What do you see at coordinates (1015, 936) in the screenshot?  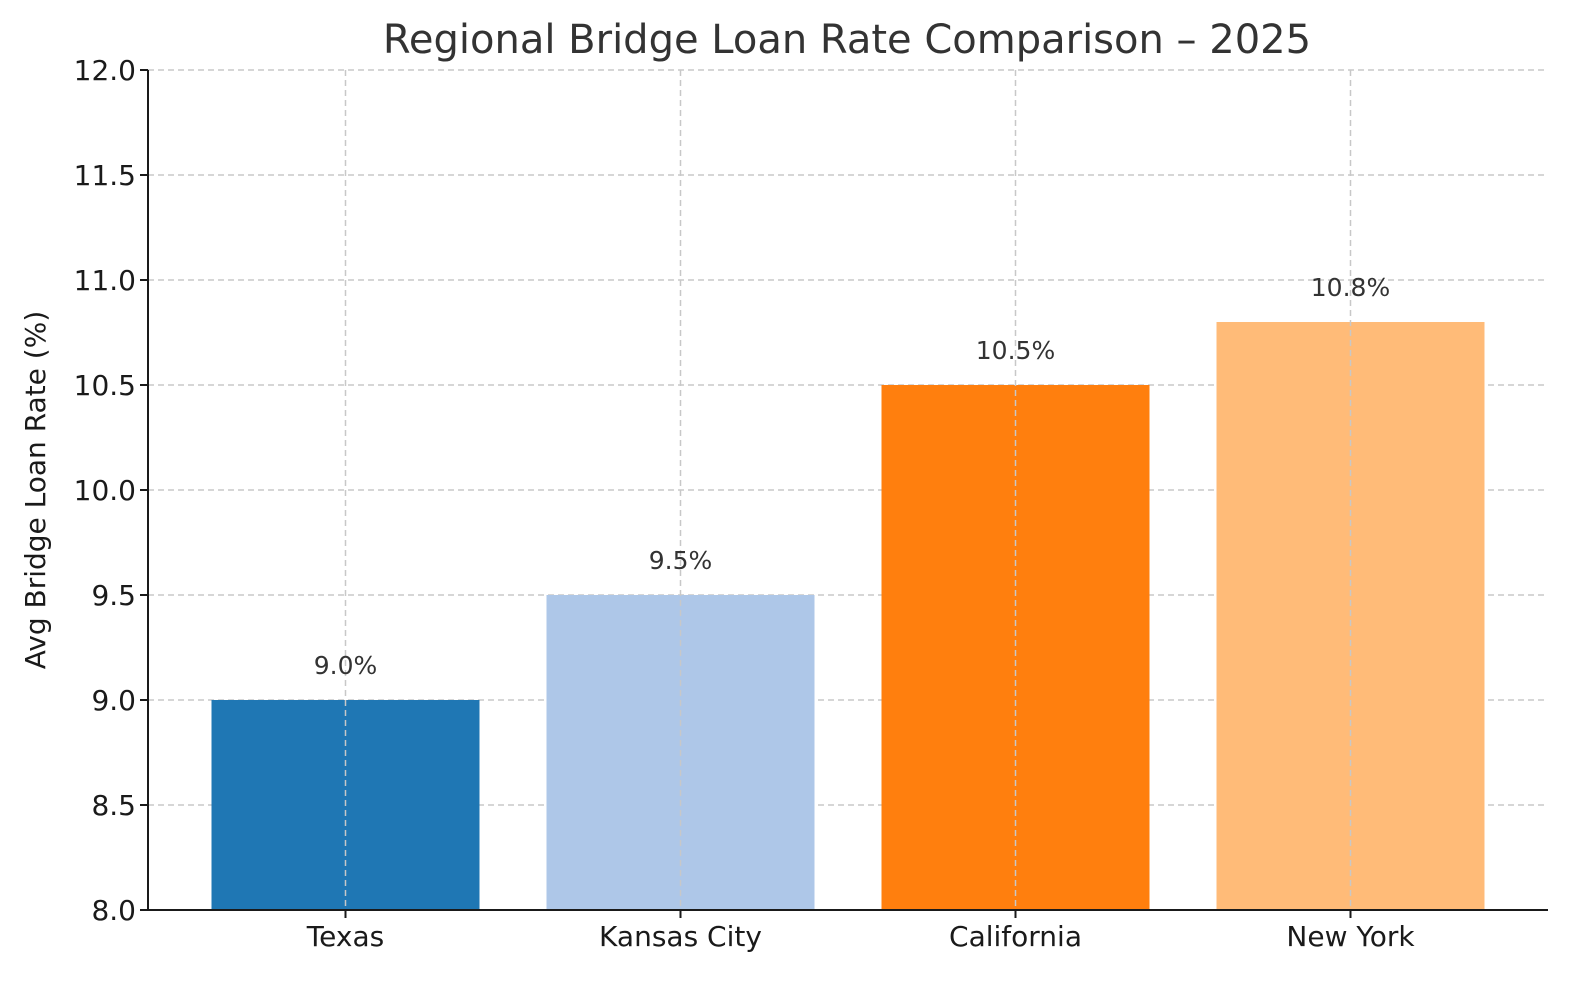 I see `x-tick-label: California` at bounding box center [1015, 936].